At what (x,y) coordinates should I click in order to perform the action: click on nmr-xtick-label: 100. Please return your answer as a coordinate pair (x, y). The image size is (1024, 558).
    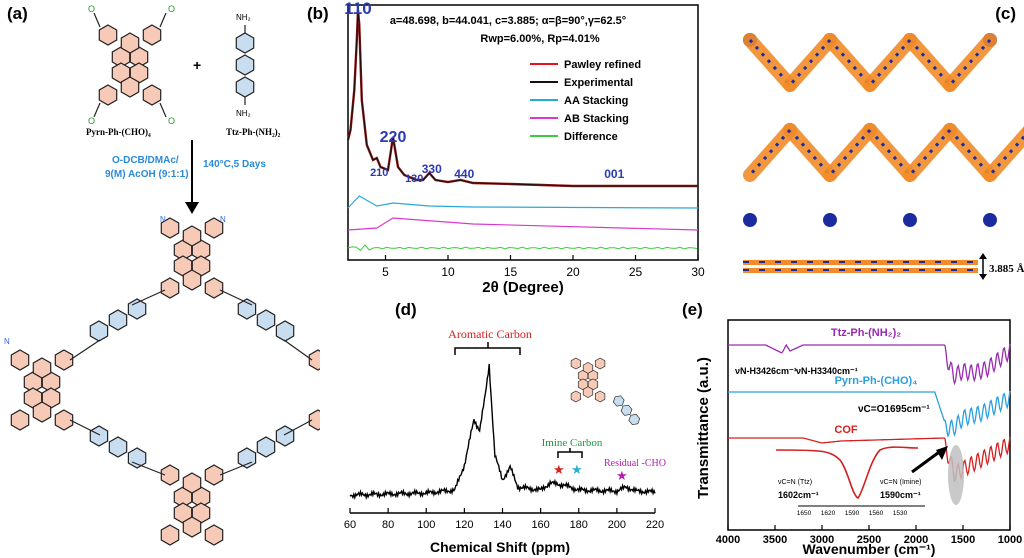
    Looking at the image, I should click on (426, 525).